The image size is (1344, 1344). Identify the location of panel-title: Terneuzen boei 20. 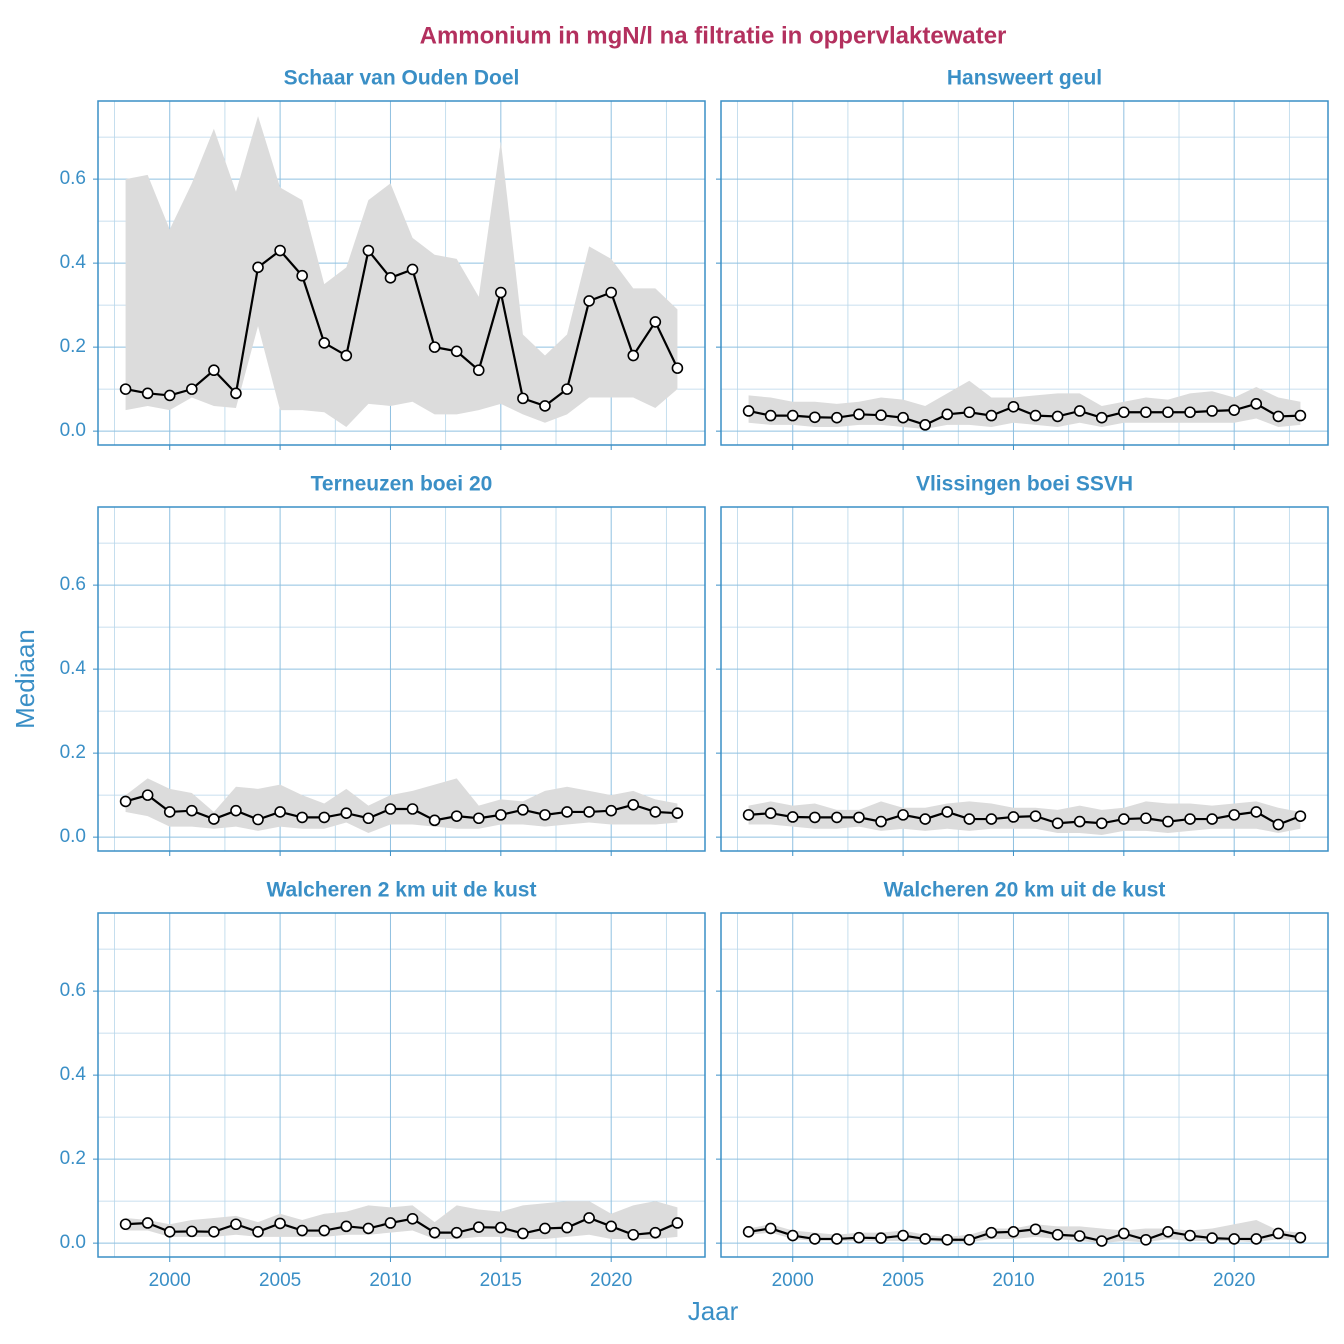
(402, 484).